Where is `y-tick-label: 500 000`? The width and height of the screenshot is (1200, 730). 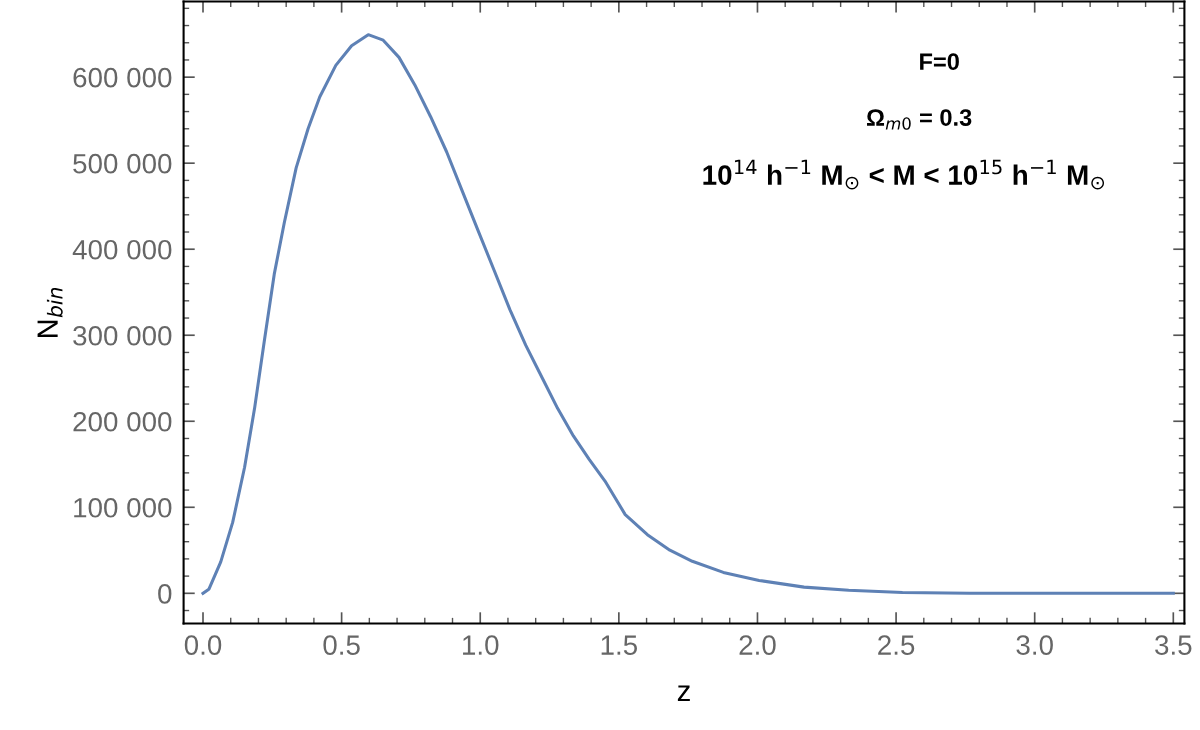 y-tick-label: 500 000 is located at coordinates (122, 163).